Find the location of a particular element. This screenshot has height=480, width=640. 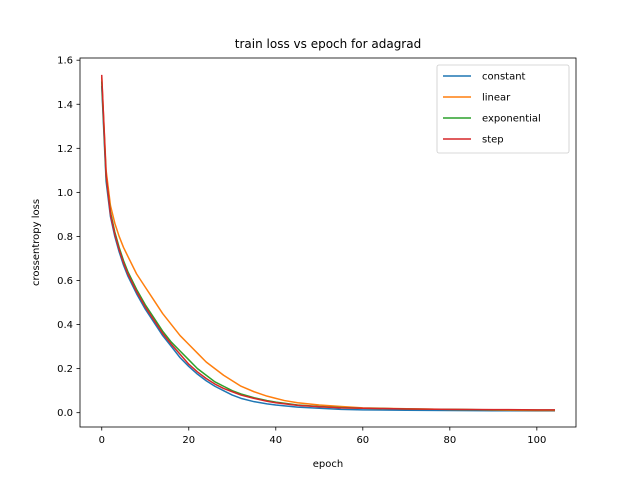

legend-label-step: step is located at coordinates (493, 140).